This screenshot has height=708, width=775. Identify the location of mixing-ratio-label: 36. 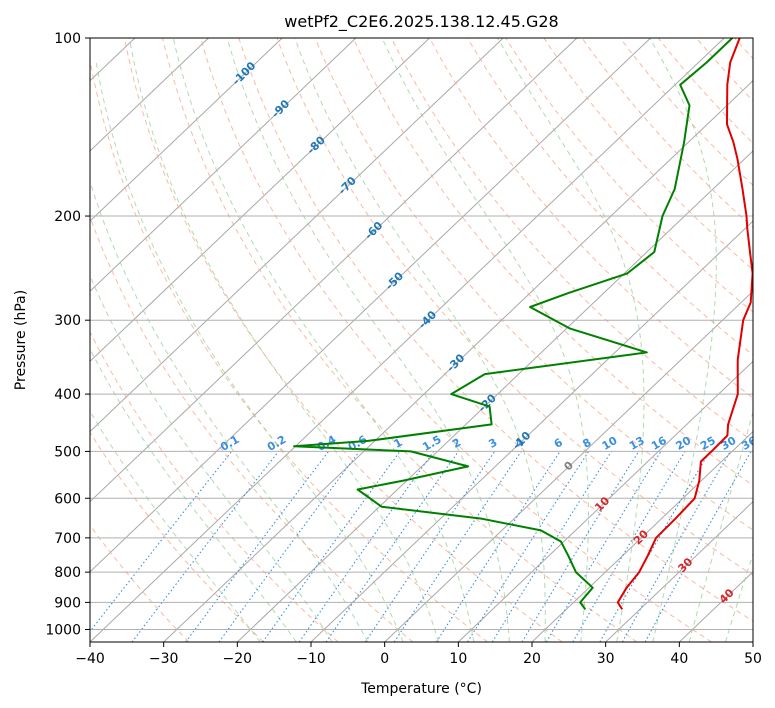
(749, 443).